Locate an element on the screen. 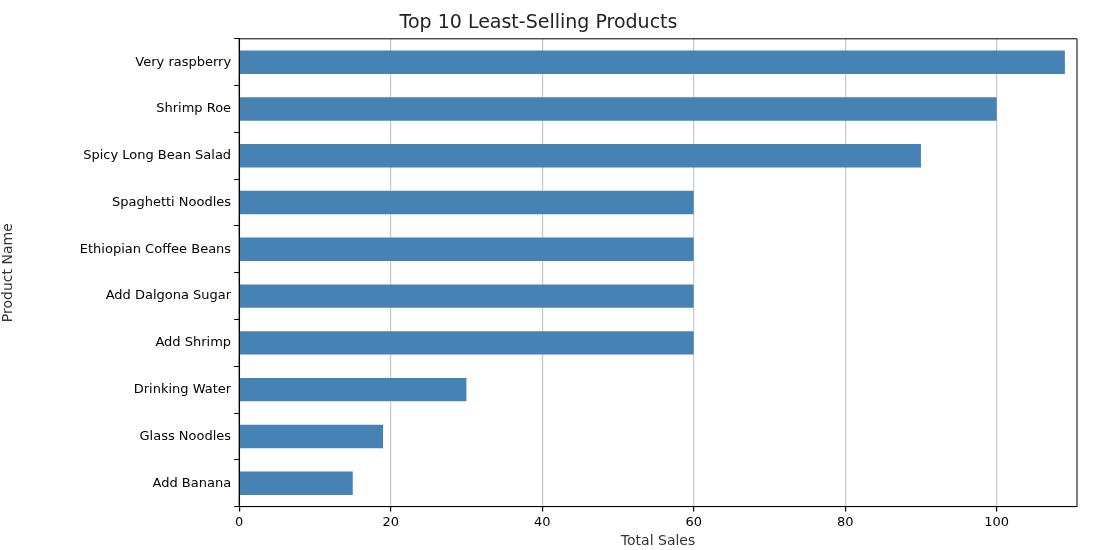 Image resolution: width=1095 pixels, height=550 pixels. y-tick-label: Add Banana is located at coordinates (192, 482).